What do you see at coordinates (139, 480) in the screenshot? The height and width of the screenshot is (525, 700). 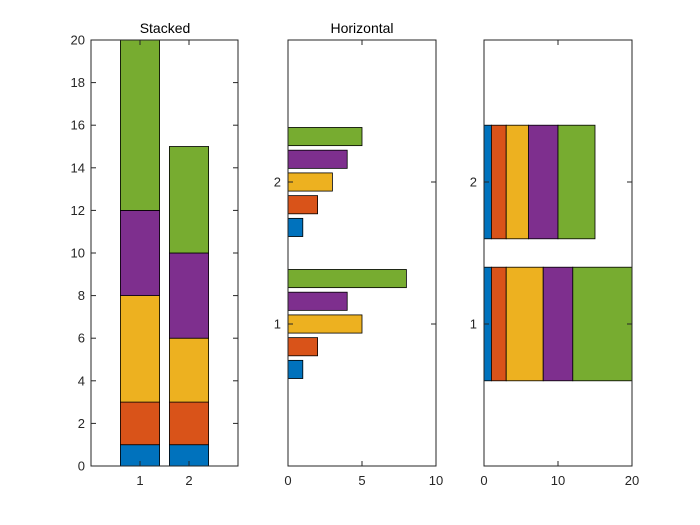 I see `x-tick-label: 1` at bounding box center [139, 480].